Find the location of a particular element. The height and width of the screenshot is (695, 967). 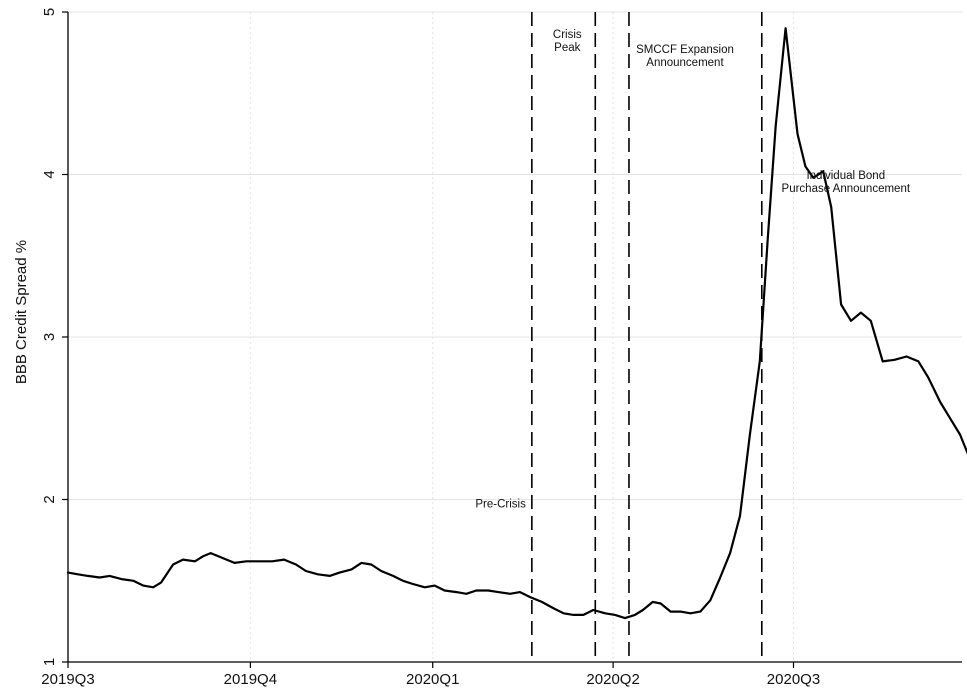

y-tick-label: 3 is located at coordinates (49, 337).